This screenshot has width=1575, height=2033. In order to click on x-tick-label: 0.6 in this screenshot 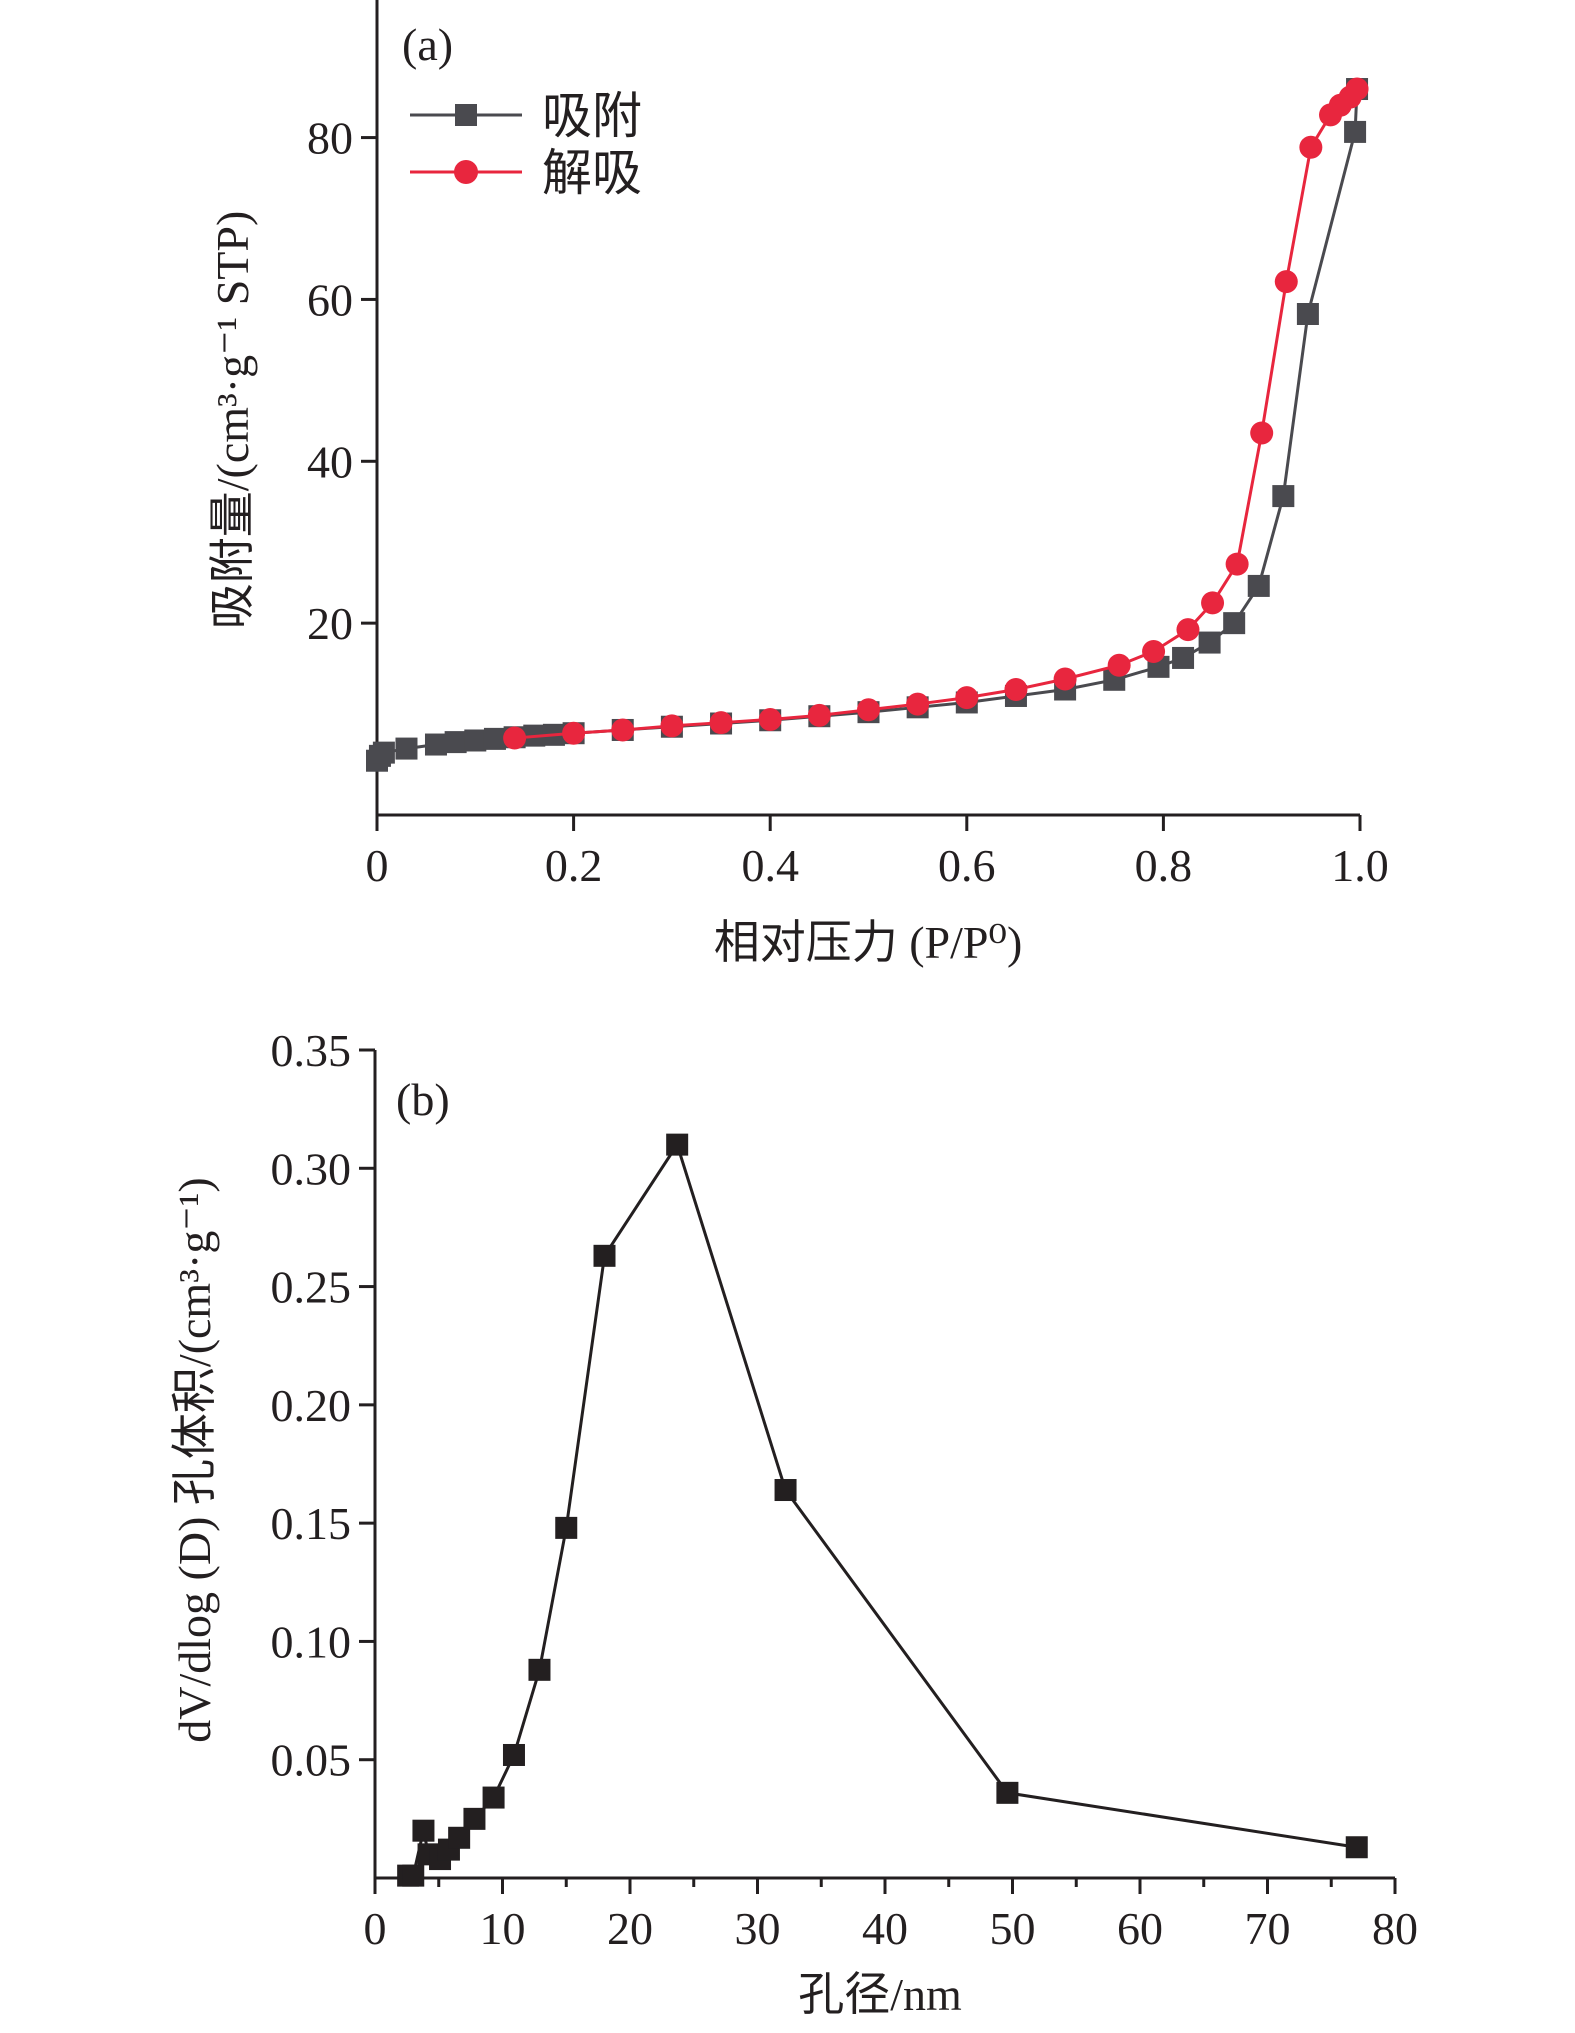, I will do `click(967, 865)`.